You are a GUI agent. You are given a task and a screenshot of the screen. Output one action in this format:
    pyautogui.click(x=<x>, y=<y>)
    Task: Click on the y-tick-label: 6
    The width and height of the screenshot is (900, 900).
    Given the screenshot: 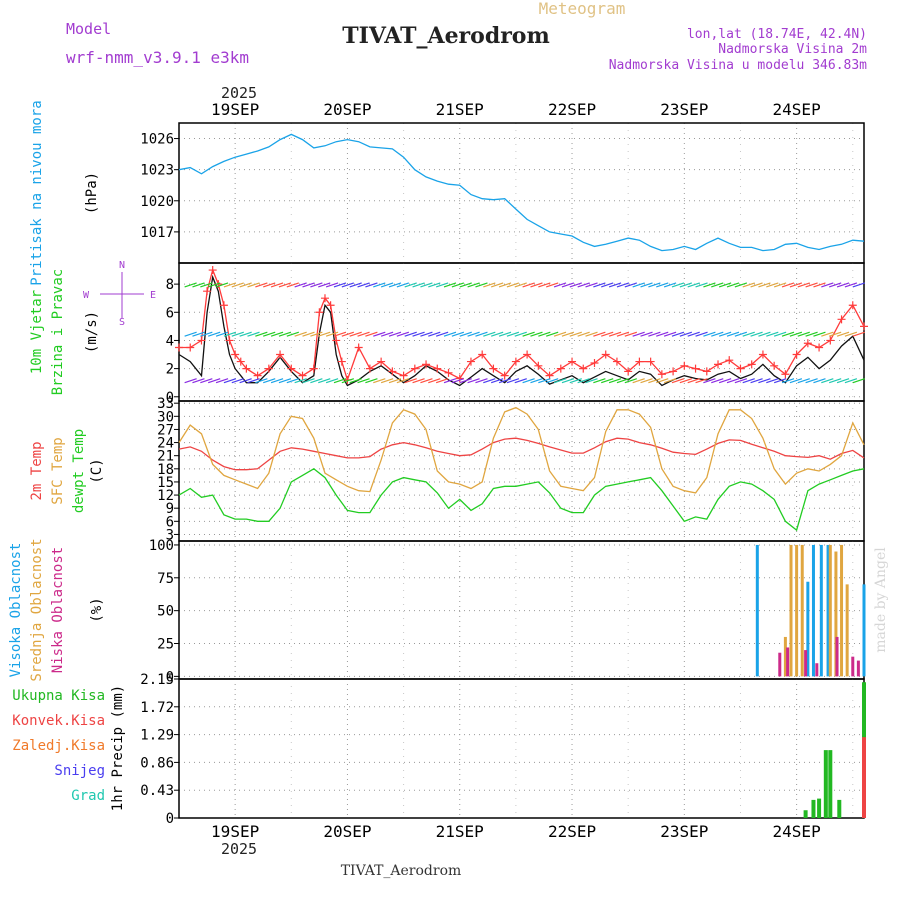 What is the action you would take?
    pyautogui.click(x=170, y=313)
    